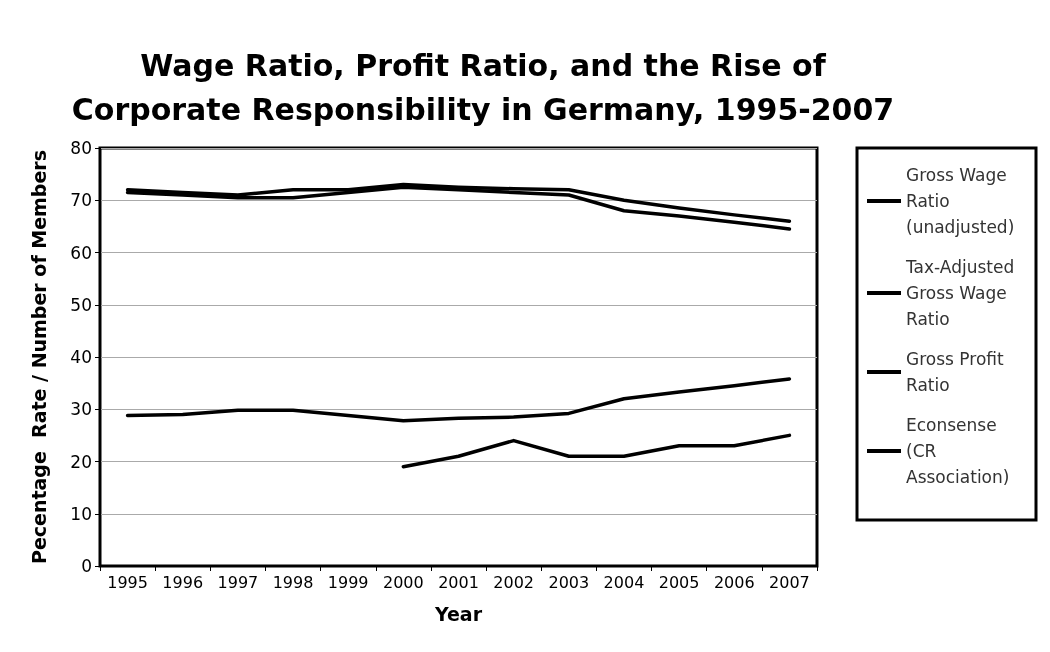 The width and height of the screenshot is (1050, 652). What do you see at coordinates (348, 582) in the screenshot?
I see `x-tick-label: 1999` at bounding box center [348, 582].